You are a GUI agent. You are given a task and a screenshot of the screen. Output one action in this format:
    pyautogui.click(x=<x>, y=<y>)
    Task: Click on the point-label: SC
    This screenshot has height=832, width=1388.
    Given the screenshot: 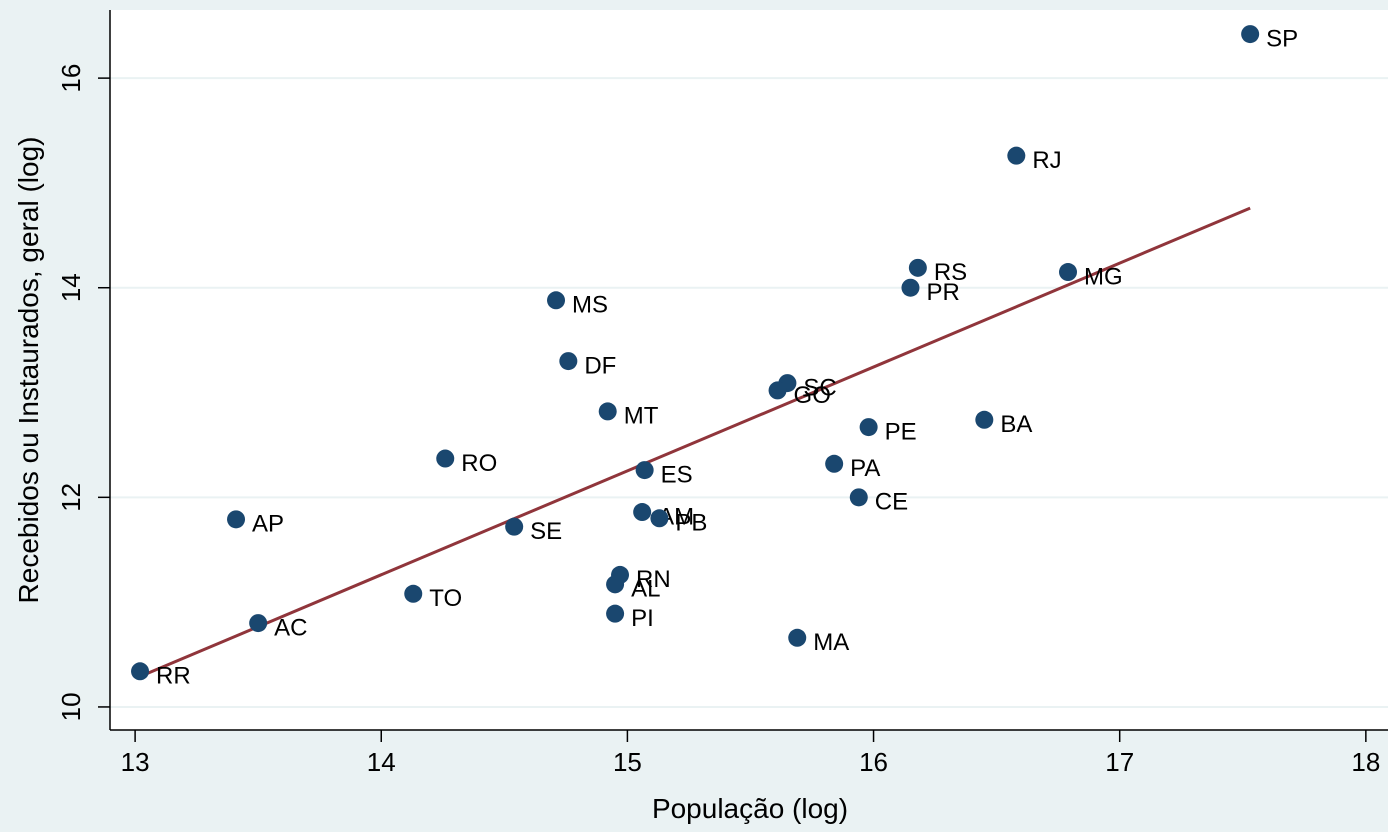 What is the action you would take?
    pyautogui.click(x=819, y=387)
    